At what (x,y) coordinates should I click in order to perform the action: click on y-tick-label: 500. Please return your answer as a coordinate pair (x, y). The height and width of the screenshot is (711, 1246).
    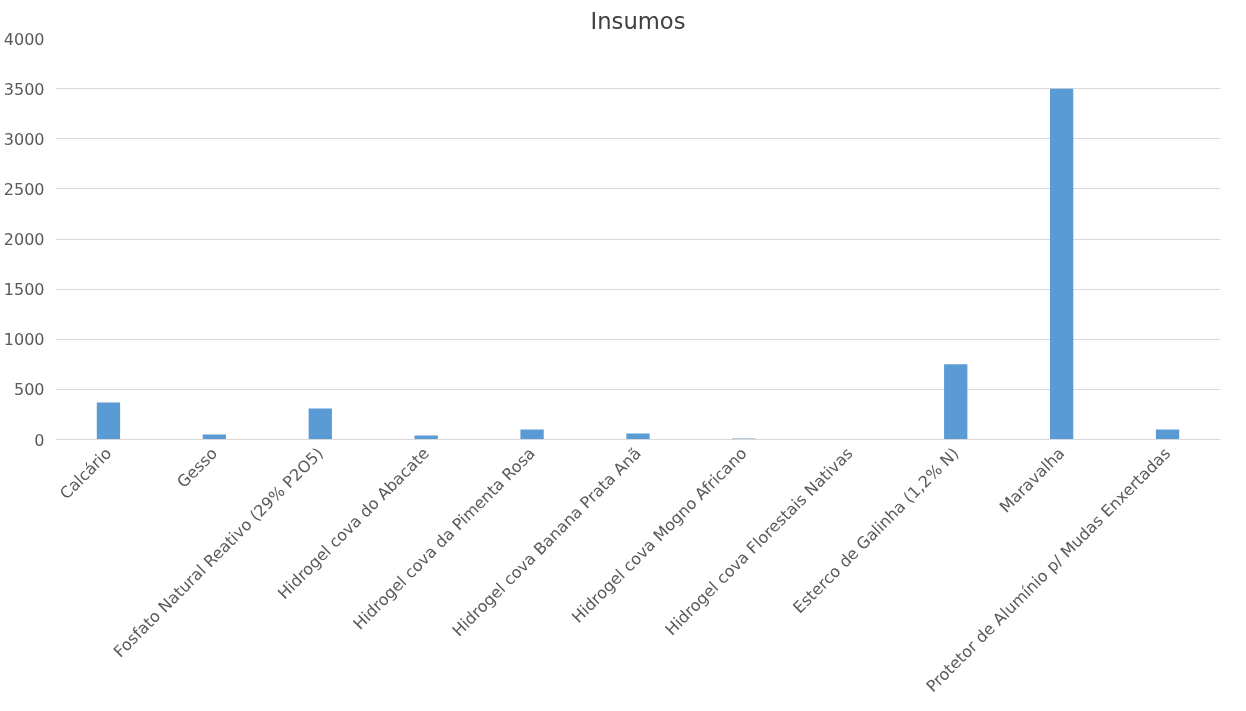
    Looking at the image, I should click on (29, 390).